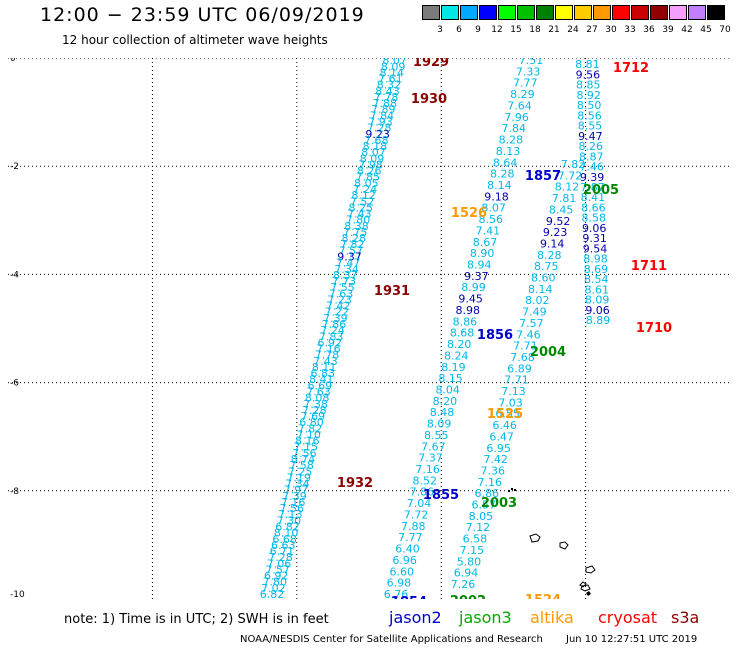 The image size is (740, 650). What do you see at coordinates (485, 242) in the screenshot?
I see `swh-value: 8.67` at bounding box center [485, 242].